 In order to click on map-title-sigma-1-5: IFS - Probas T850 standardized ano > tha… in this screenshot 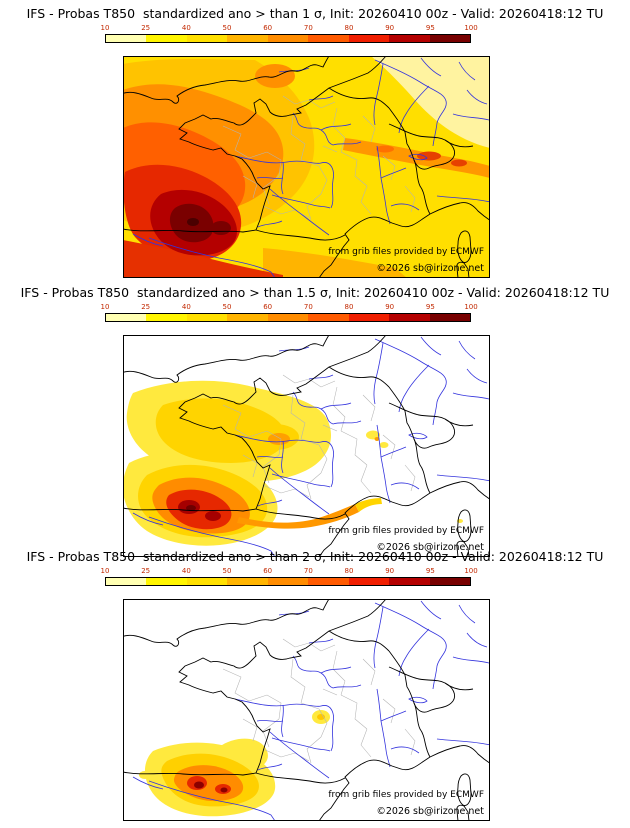, I will do `click(315, 292)`.